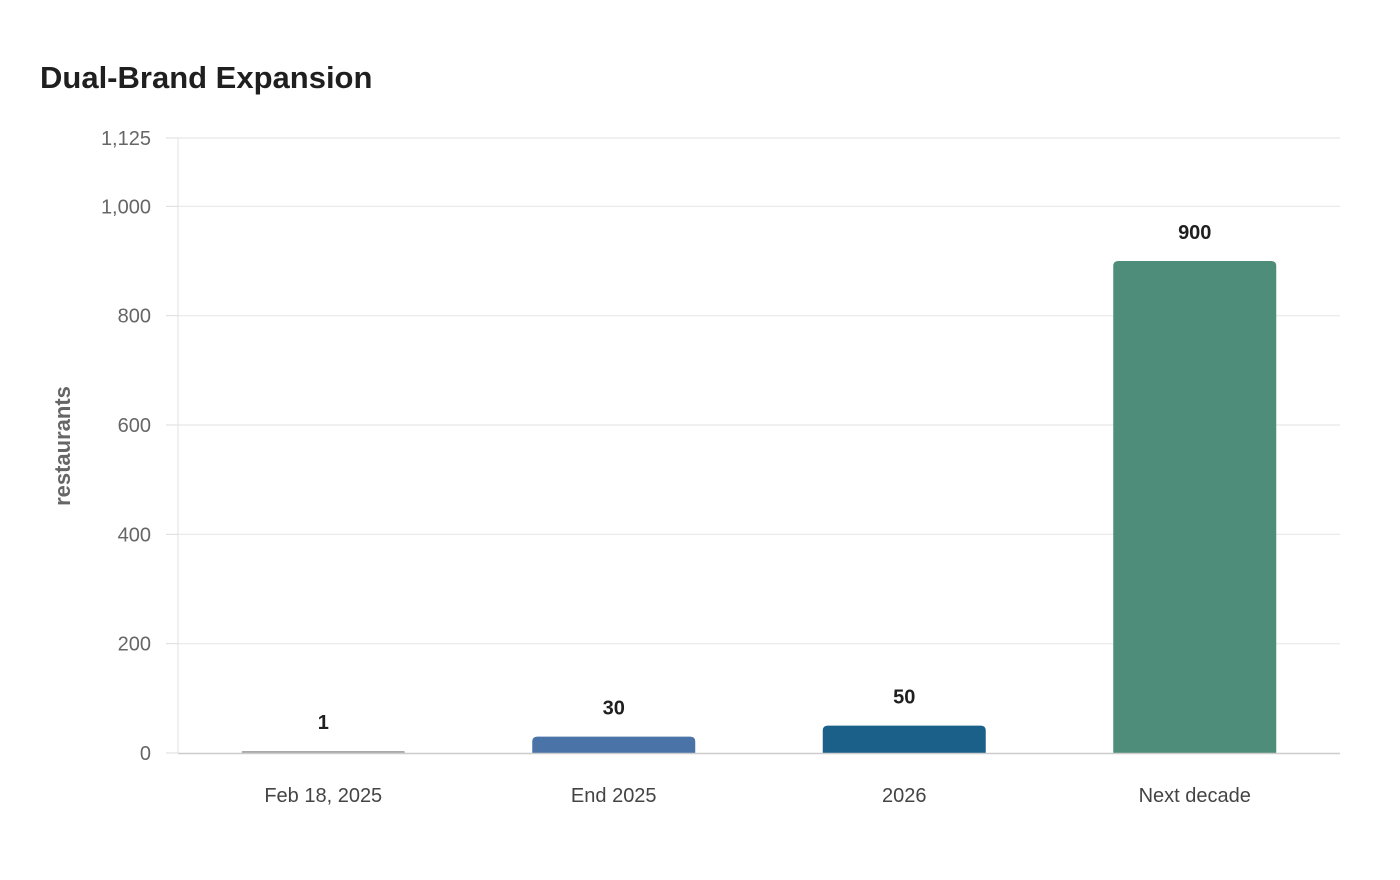 This screenshot has height=880, width=1400. What do you see at coordinates (1194, 233) in the screenshot?
I see `bar-value-label: 900` at bounding box center [1194, 233].